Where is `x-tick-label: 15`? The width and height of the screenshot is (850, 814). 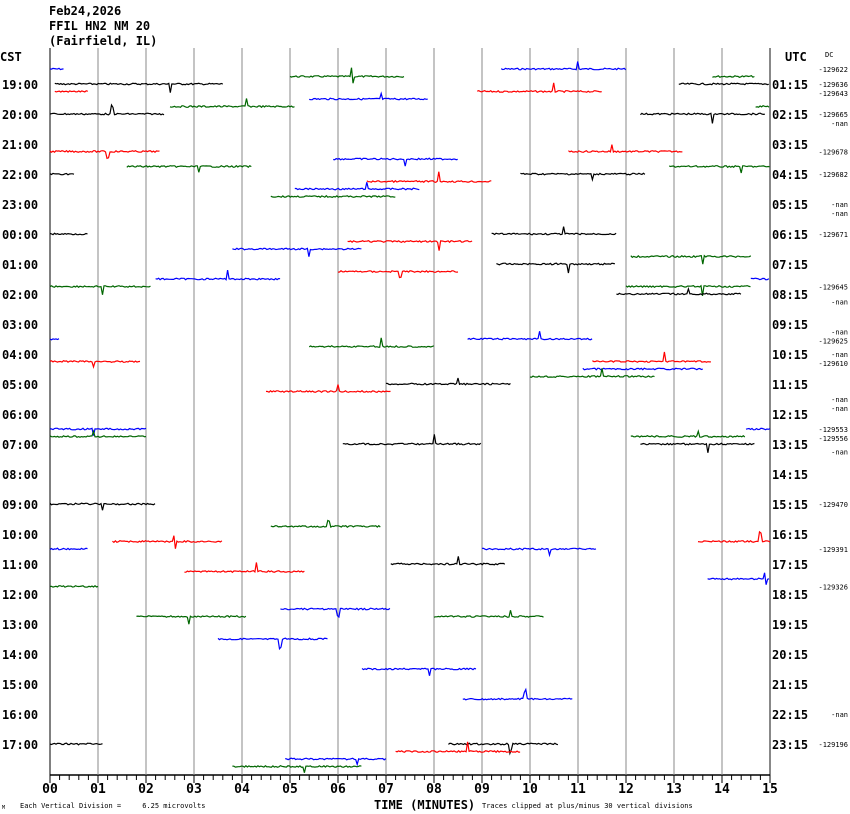 x-tick-label: 15 is located at coordinates (770, 789).